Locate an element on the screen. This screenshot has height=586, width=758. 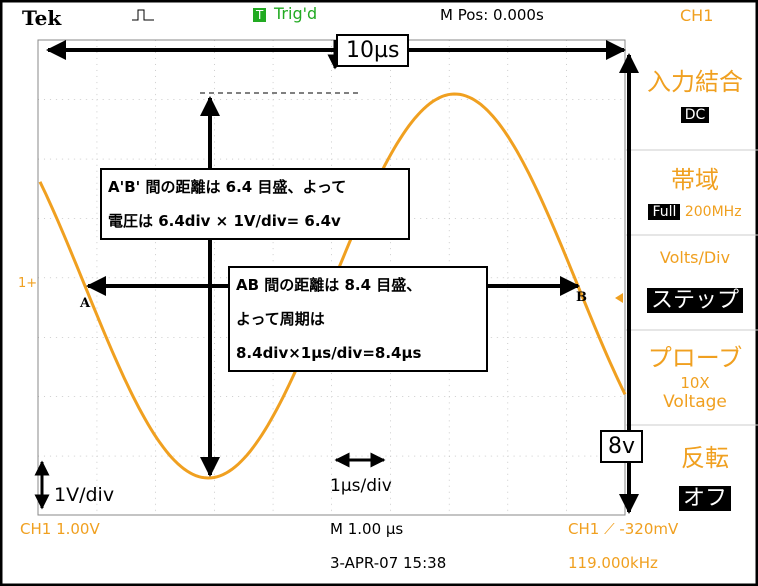
box-line: 電圧は 6.4div × 1V/div= 6.4v is located at coordinates (224, 221).